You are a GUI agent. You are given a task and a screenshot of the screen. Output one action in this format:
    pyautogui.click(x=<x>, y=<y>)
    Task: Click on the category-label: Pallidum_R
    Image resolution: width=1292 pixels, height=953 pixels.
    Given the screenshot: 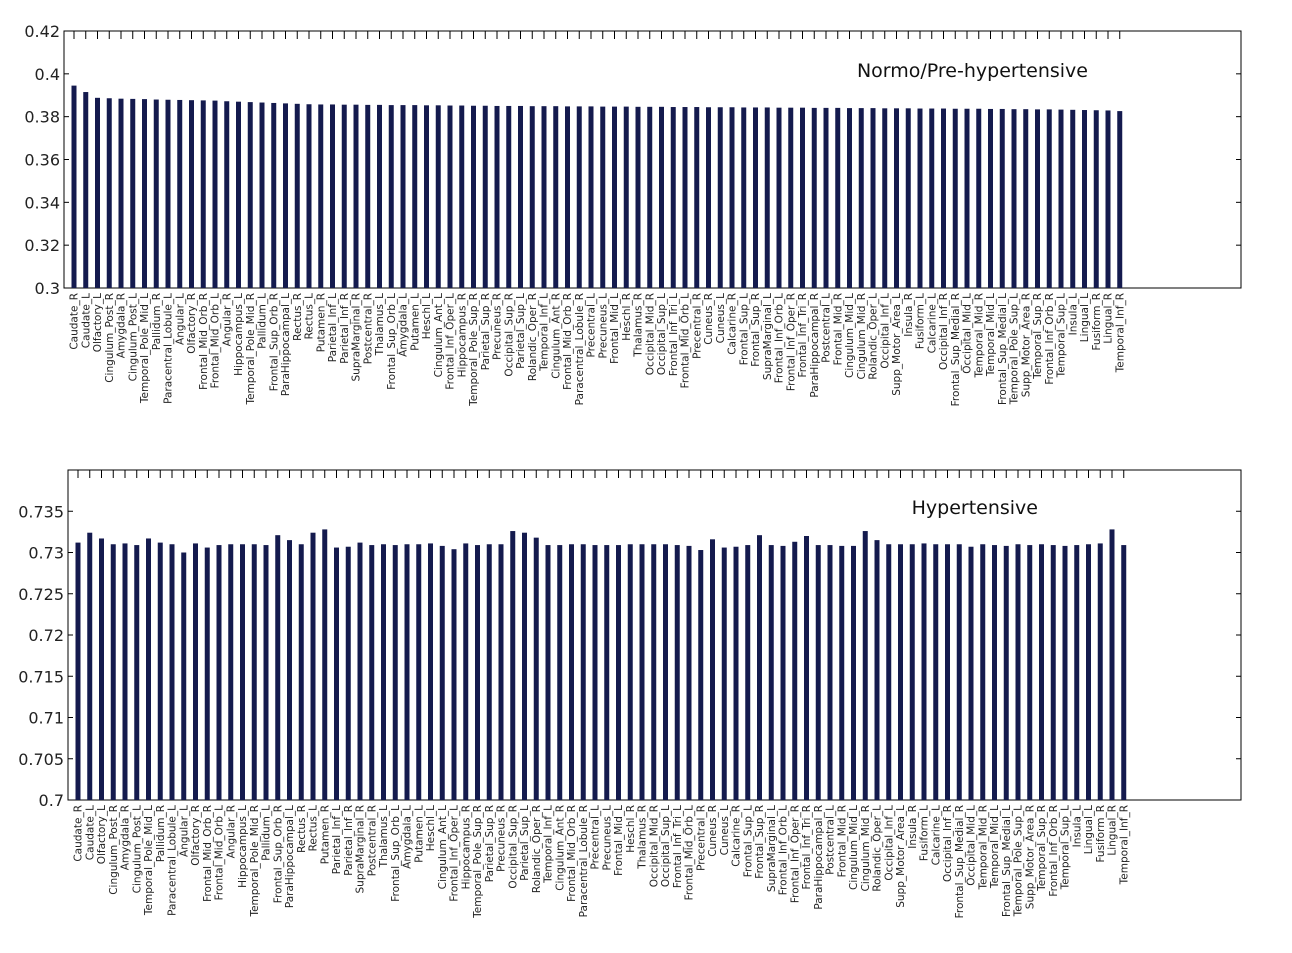 What is the action you would take?
    pyautogui.click(x=161, y=833)
    